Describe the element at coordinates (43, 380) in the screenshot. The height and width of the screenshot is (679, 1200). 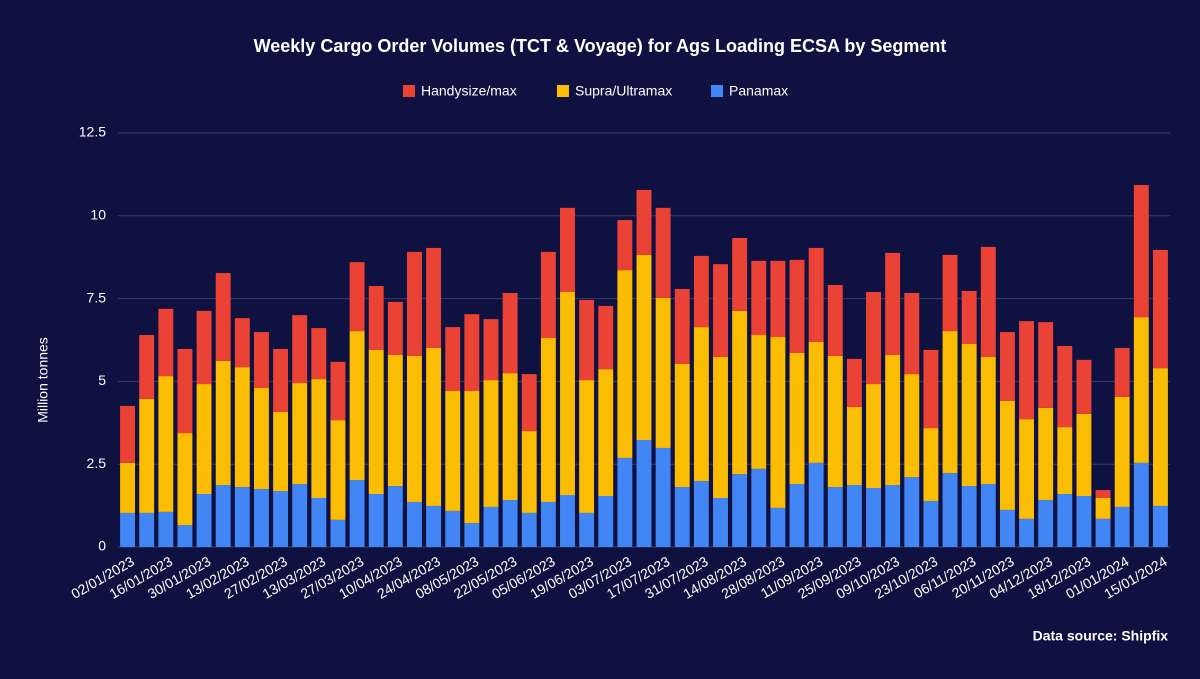
I see `y-axis-label: Million tonnes` at that location.